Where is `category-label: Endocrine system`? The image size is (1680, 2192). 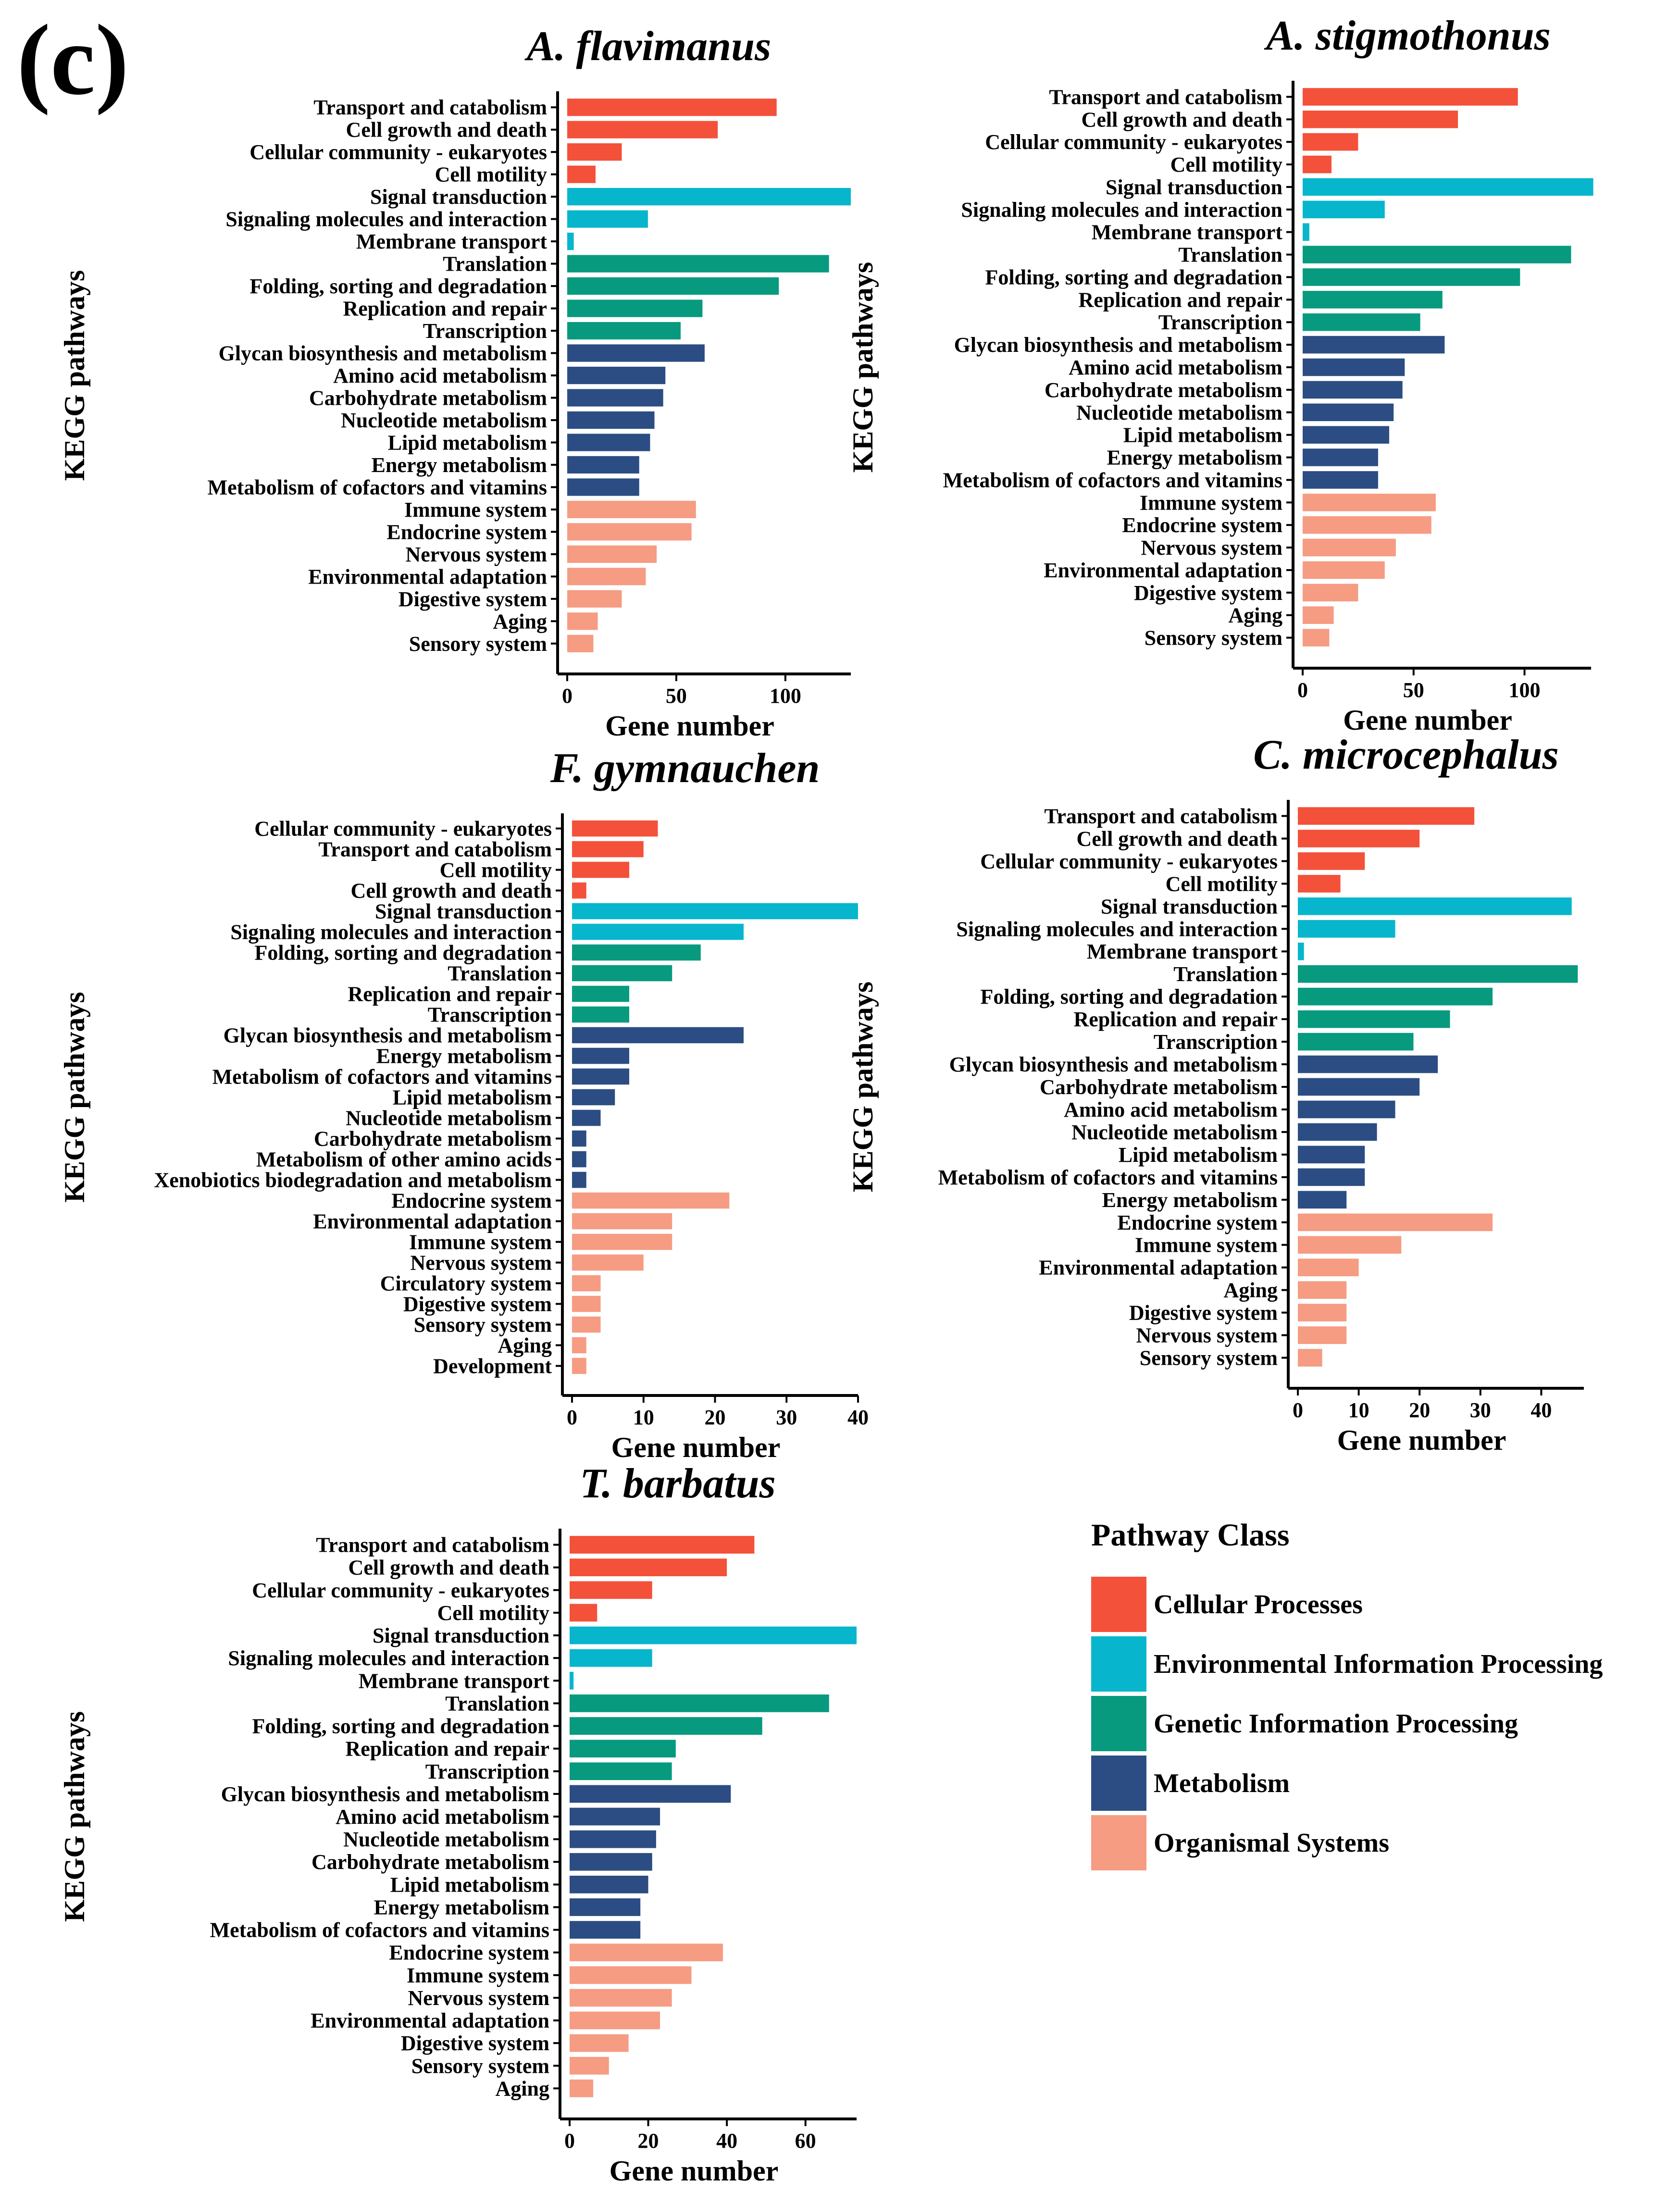 category-label: Endocrine system is located at coordinates (469, 1953).